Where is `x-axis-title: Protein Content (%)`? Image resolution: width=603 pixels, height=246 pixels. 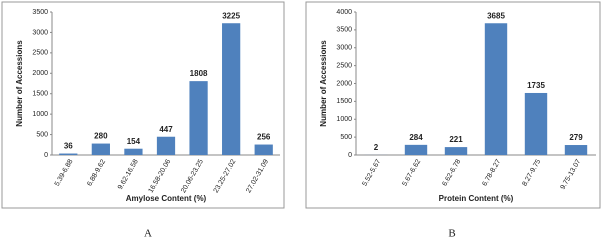 x-axis-title: Protein Content (%) is located at coordinates (476, 198).